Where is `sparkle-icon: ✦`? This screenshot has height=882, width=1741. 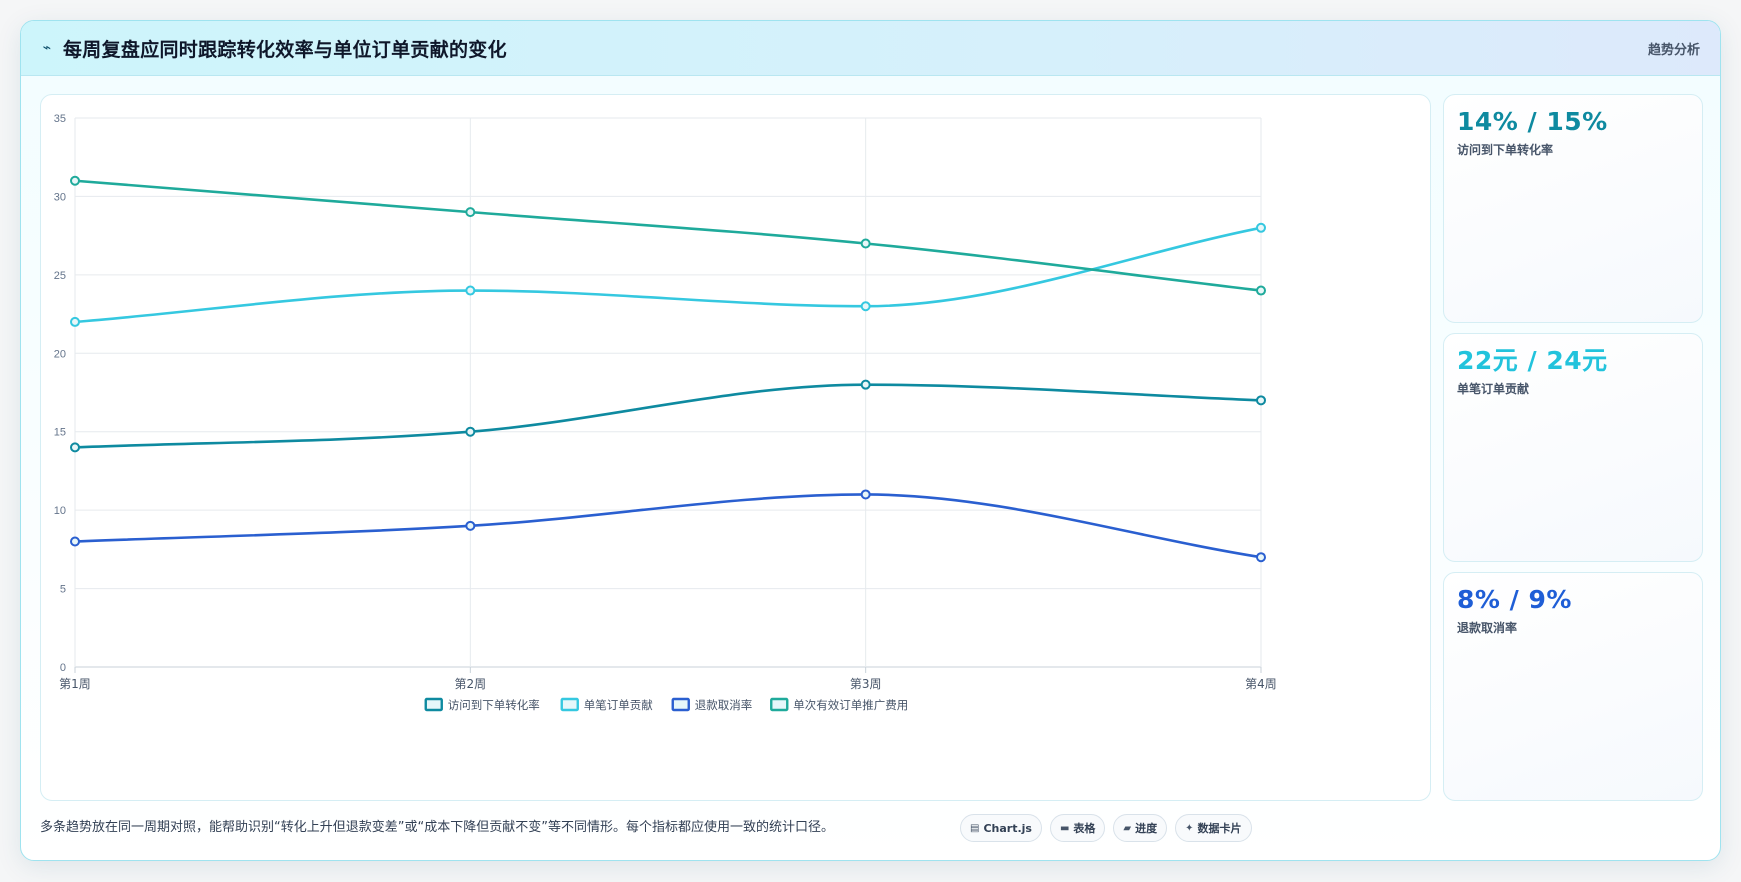 sparkle-icon: ✦ is located at coordinates (1189, 828).